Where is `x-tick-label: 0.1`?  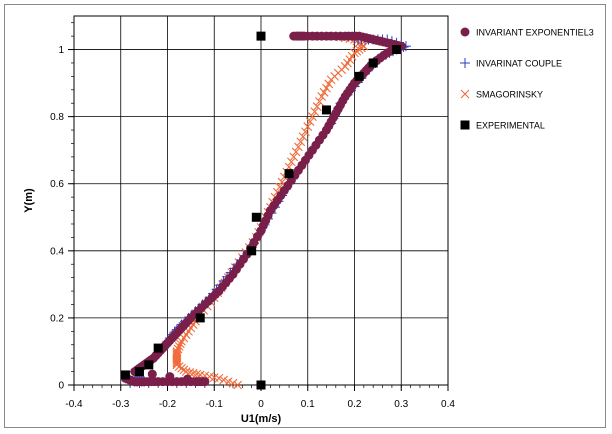
x-tick-label: 0.1 is located at coordinates (308, 404).